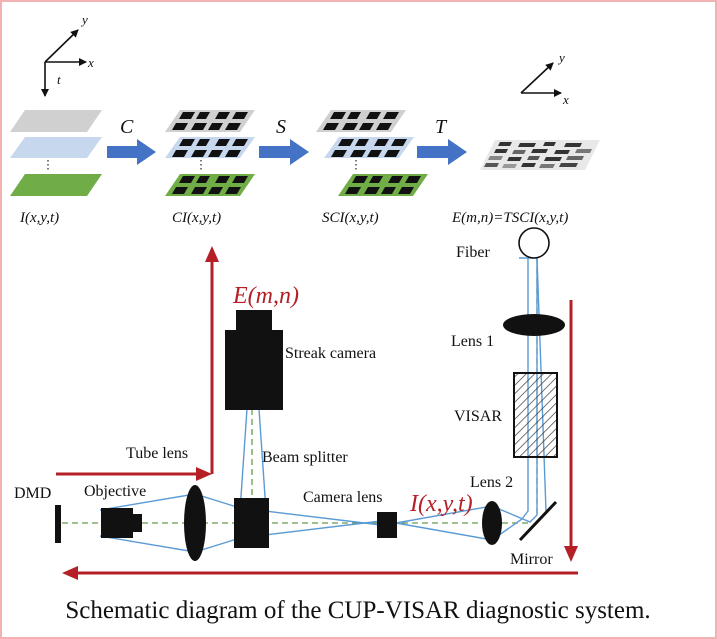 This screenshot has height=639, width=717. Describe the element at coordinates (195, 523) in the screenshot. I see `tube-lens-icon` at that location.